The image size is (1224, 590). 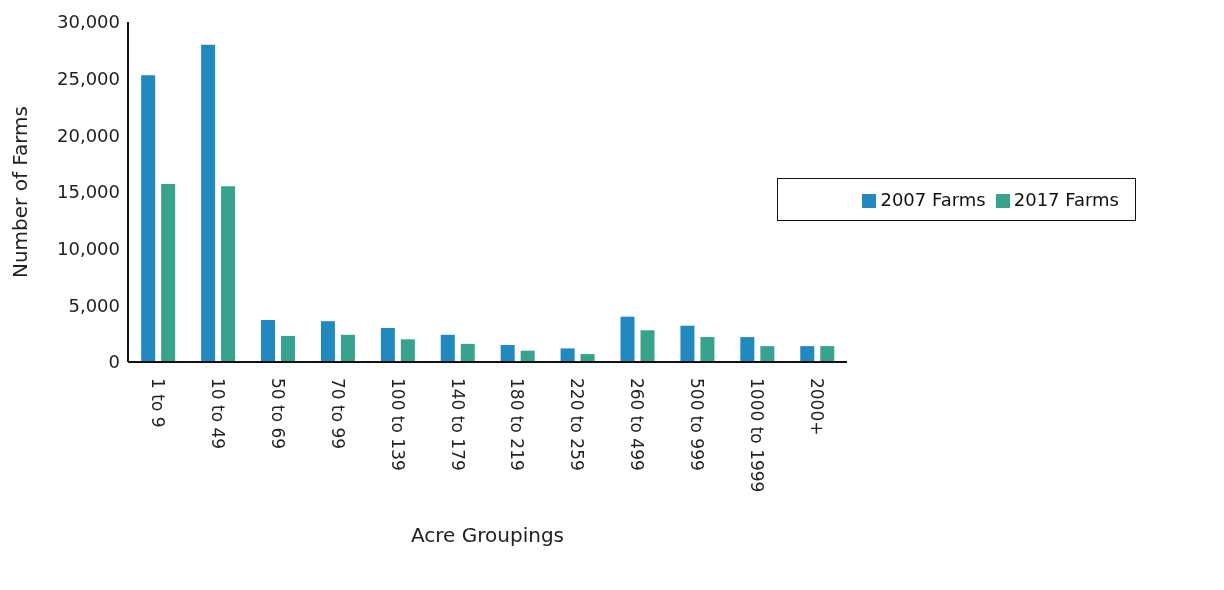 What do you see at coordinates (757, 435) in the screenshot?
I see `x-tick-label: 1000 to 1999` at bounding box center [757, 435].